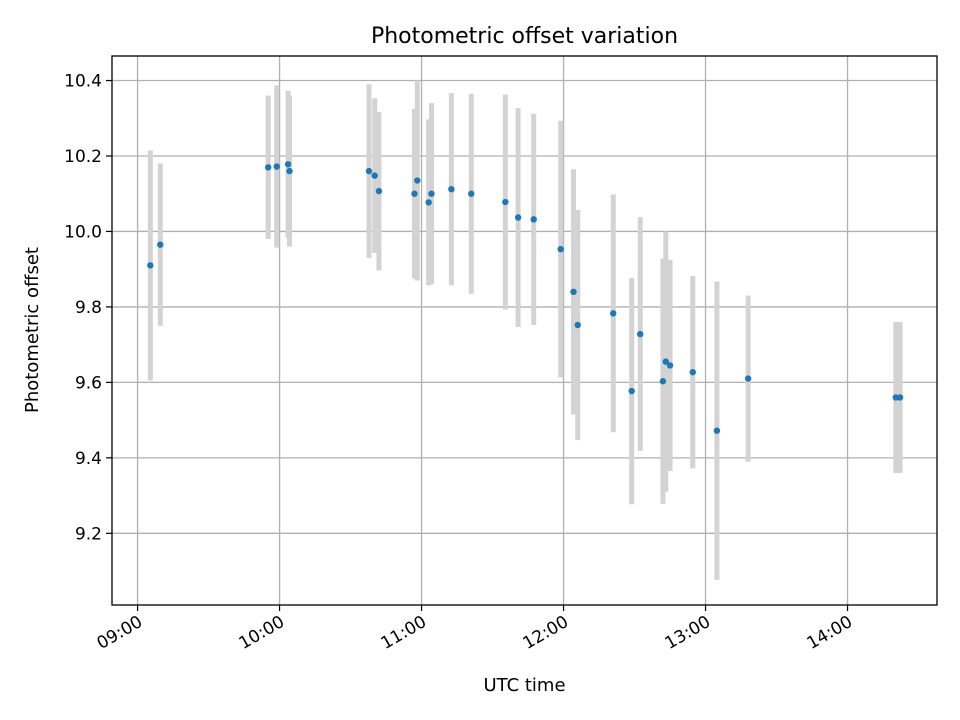  Describe the element at coordinates (83, 82) in the screenshot. I see `y-tick-label: 10.4` at that location.